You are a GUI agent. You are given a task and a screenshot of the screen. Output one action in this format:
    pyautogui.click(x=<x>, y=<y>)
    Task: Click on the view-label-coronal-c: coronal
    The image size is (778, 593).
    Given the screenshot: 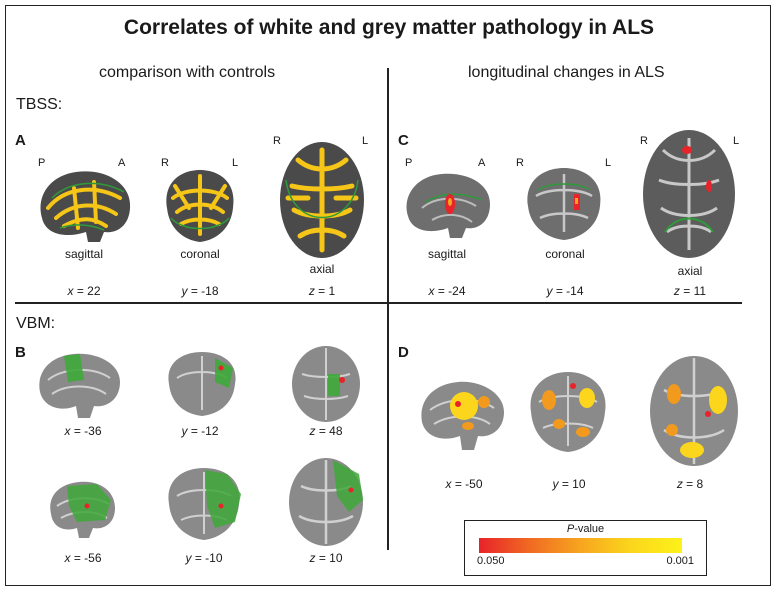 What is the action you would take?
    pyautogui.click(x=565, y=254)
    